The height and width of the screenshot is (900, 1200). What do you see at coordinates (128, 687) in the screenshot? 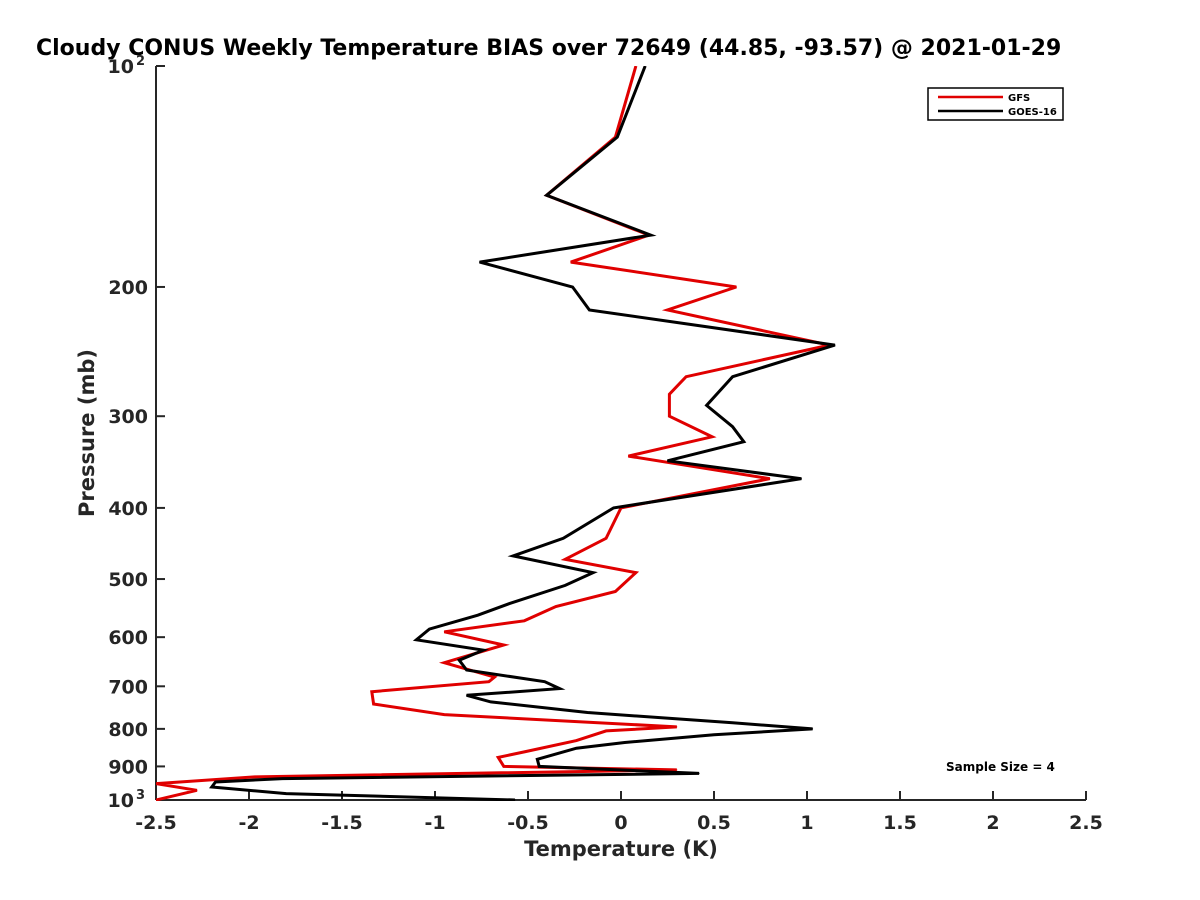
I see `y-tick-label: 700` at bounding box center [128, 687].